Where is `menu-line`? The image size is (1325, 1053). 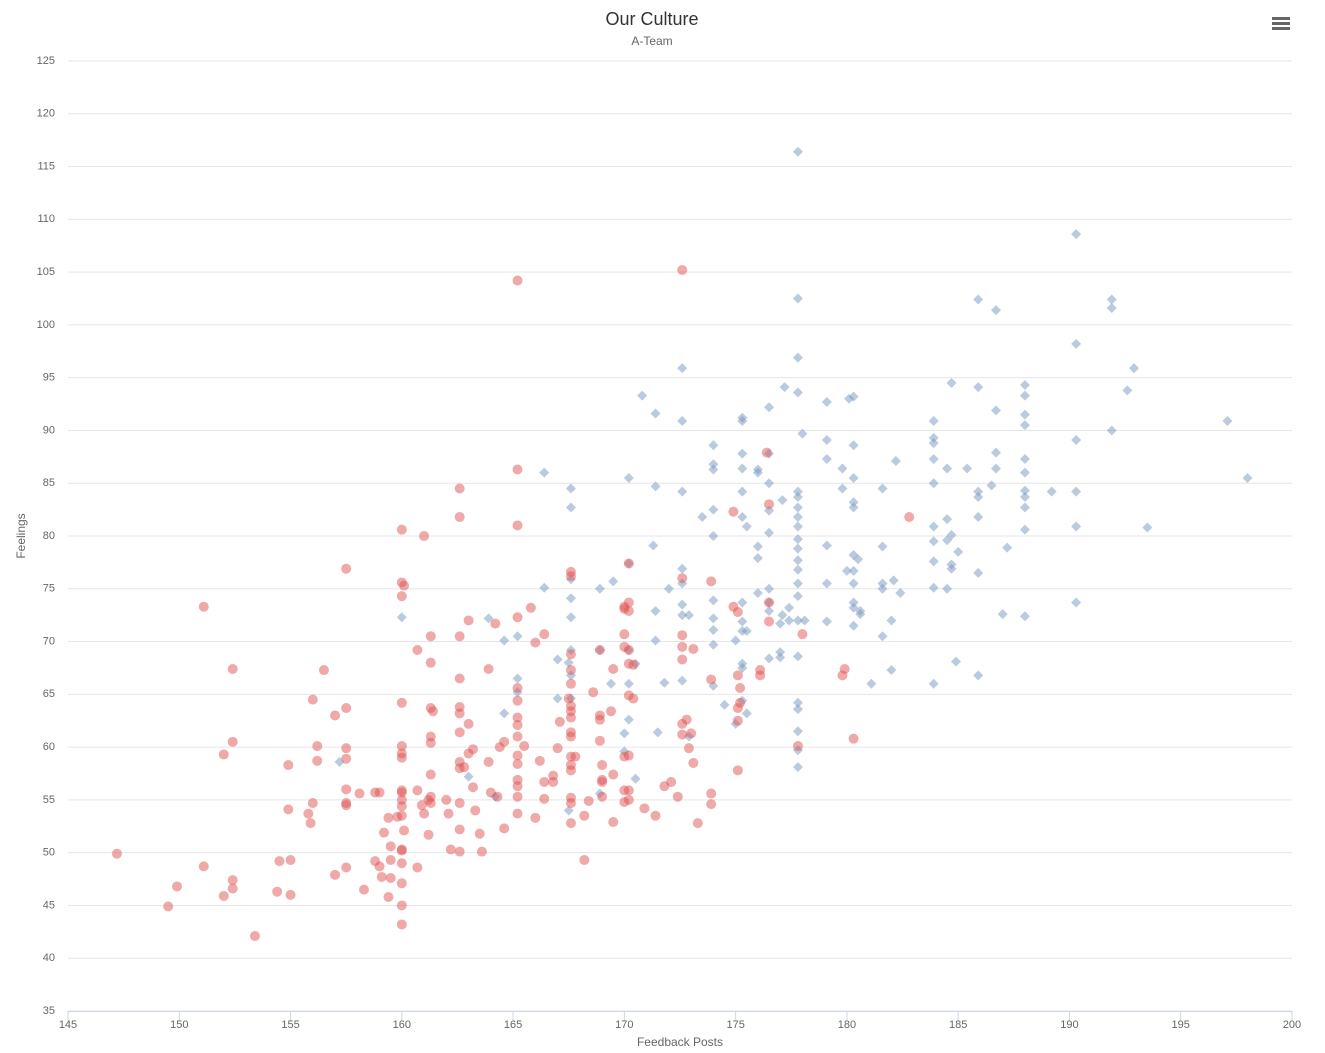 menu-line is located at coordinates (1281, 23).